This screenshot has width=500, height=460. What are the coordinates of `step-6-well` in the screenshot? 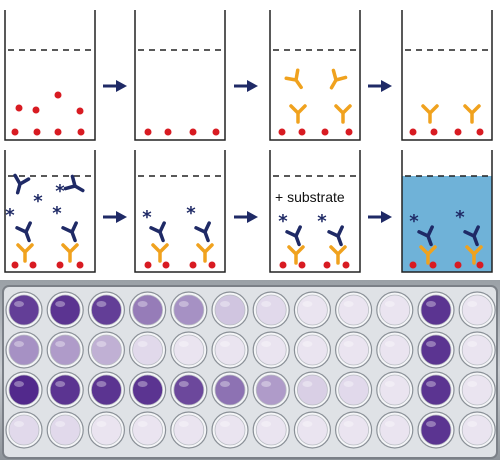 It's located at (180, 211).